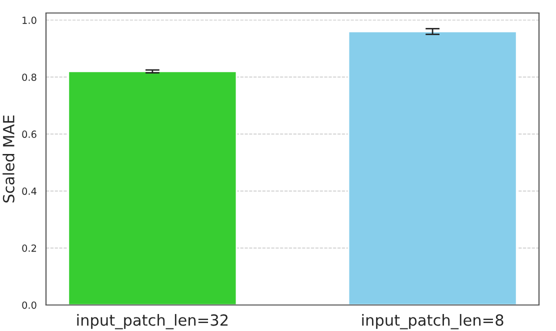  I want to click on y-tick-label: 0.8, so click(29, 77).